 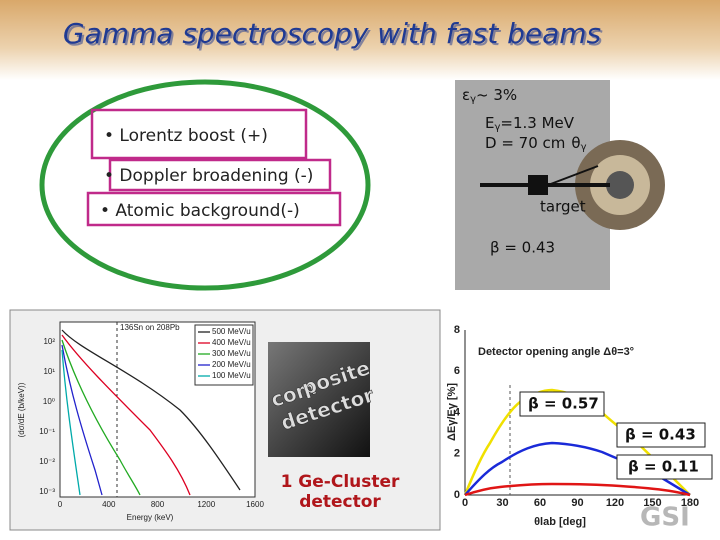 What do you see at coordinates (536, 144) in the screenshot?
I see `distance: D = 70 cm θγ` at bounding box center [536, 144].